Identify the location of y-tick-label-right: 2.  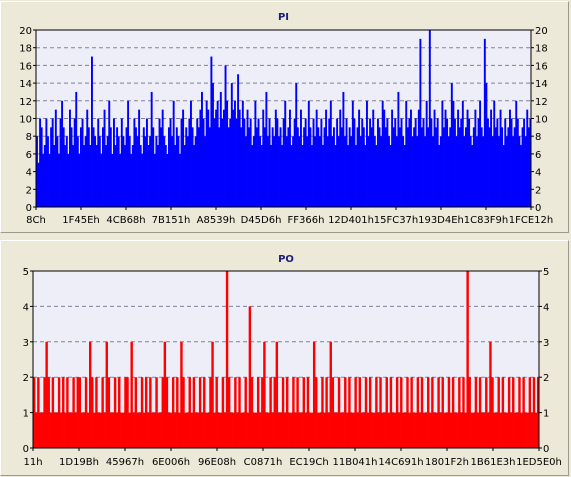
(546, 378).